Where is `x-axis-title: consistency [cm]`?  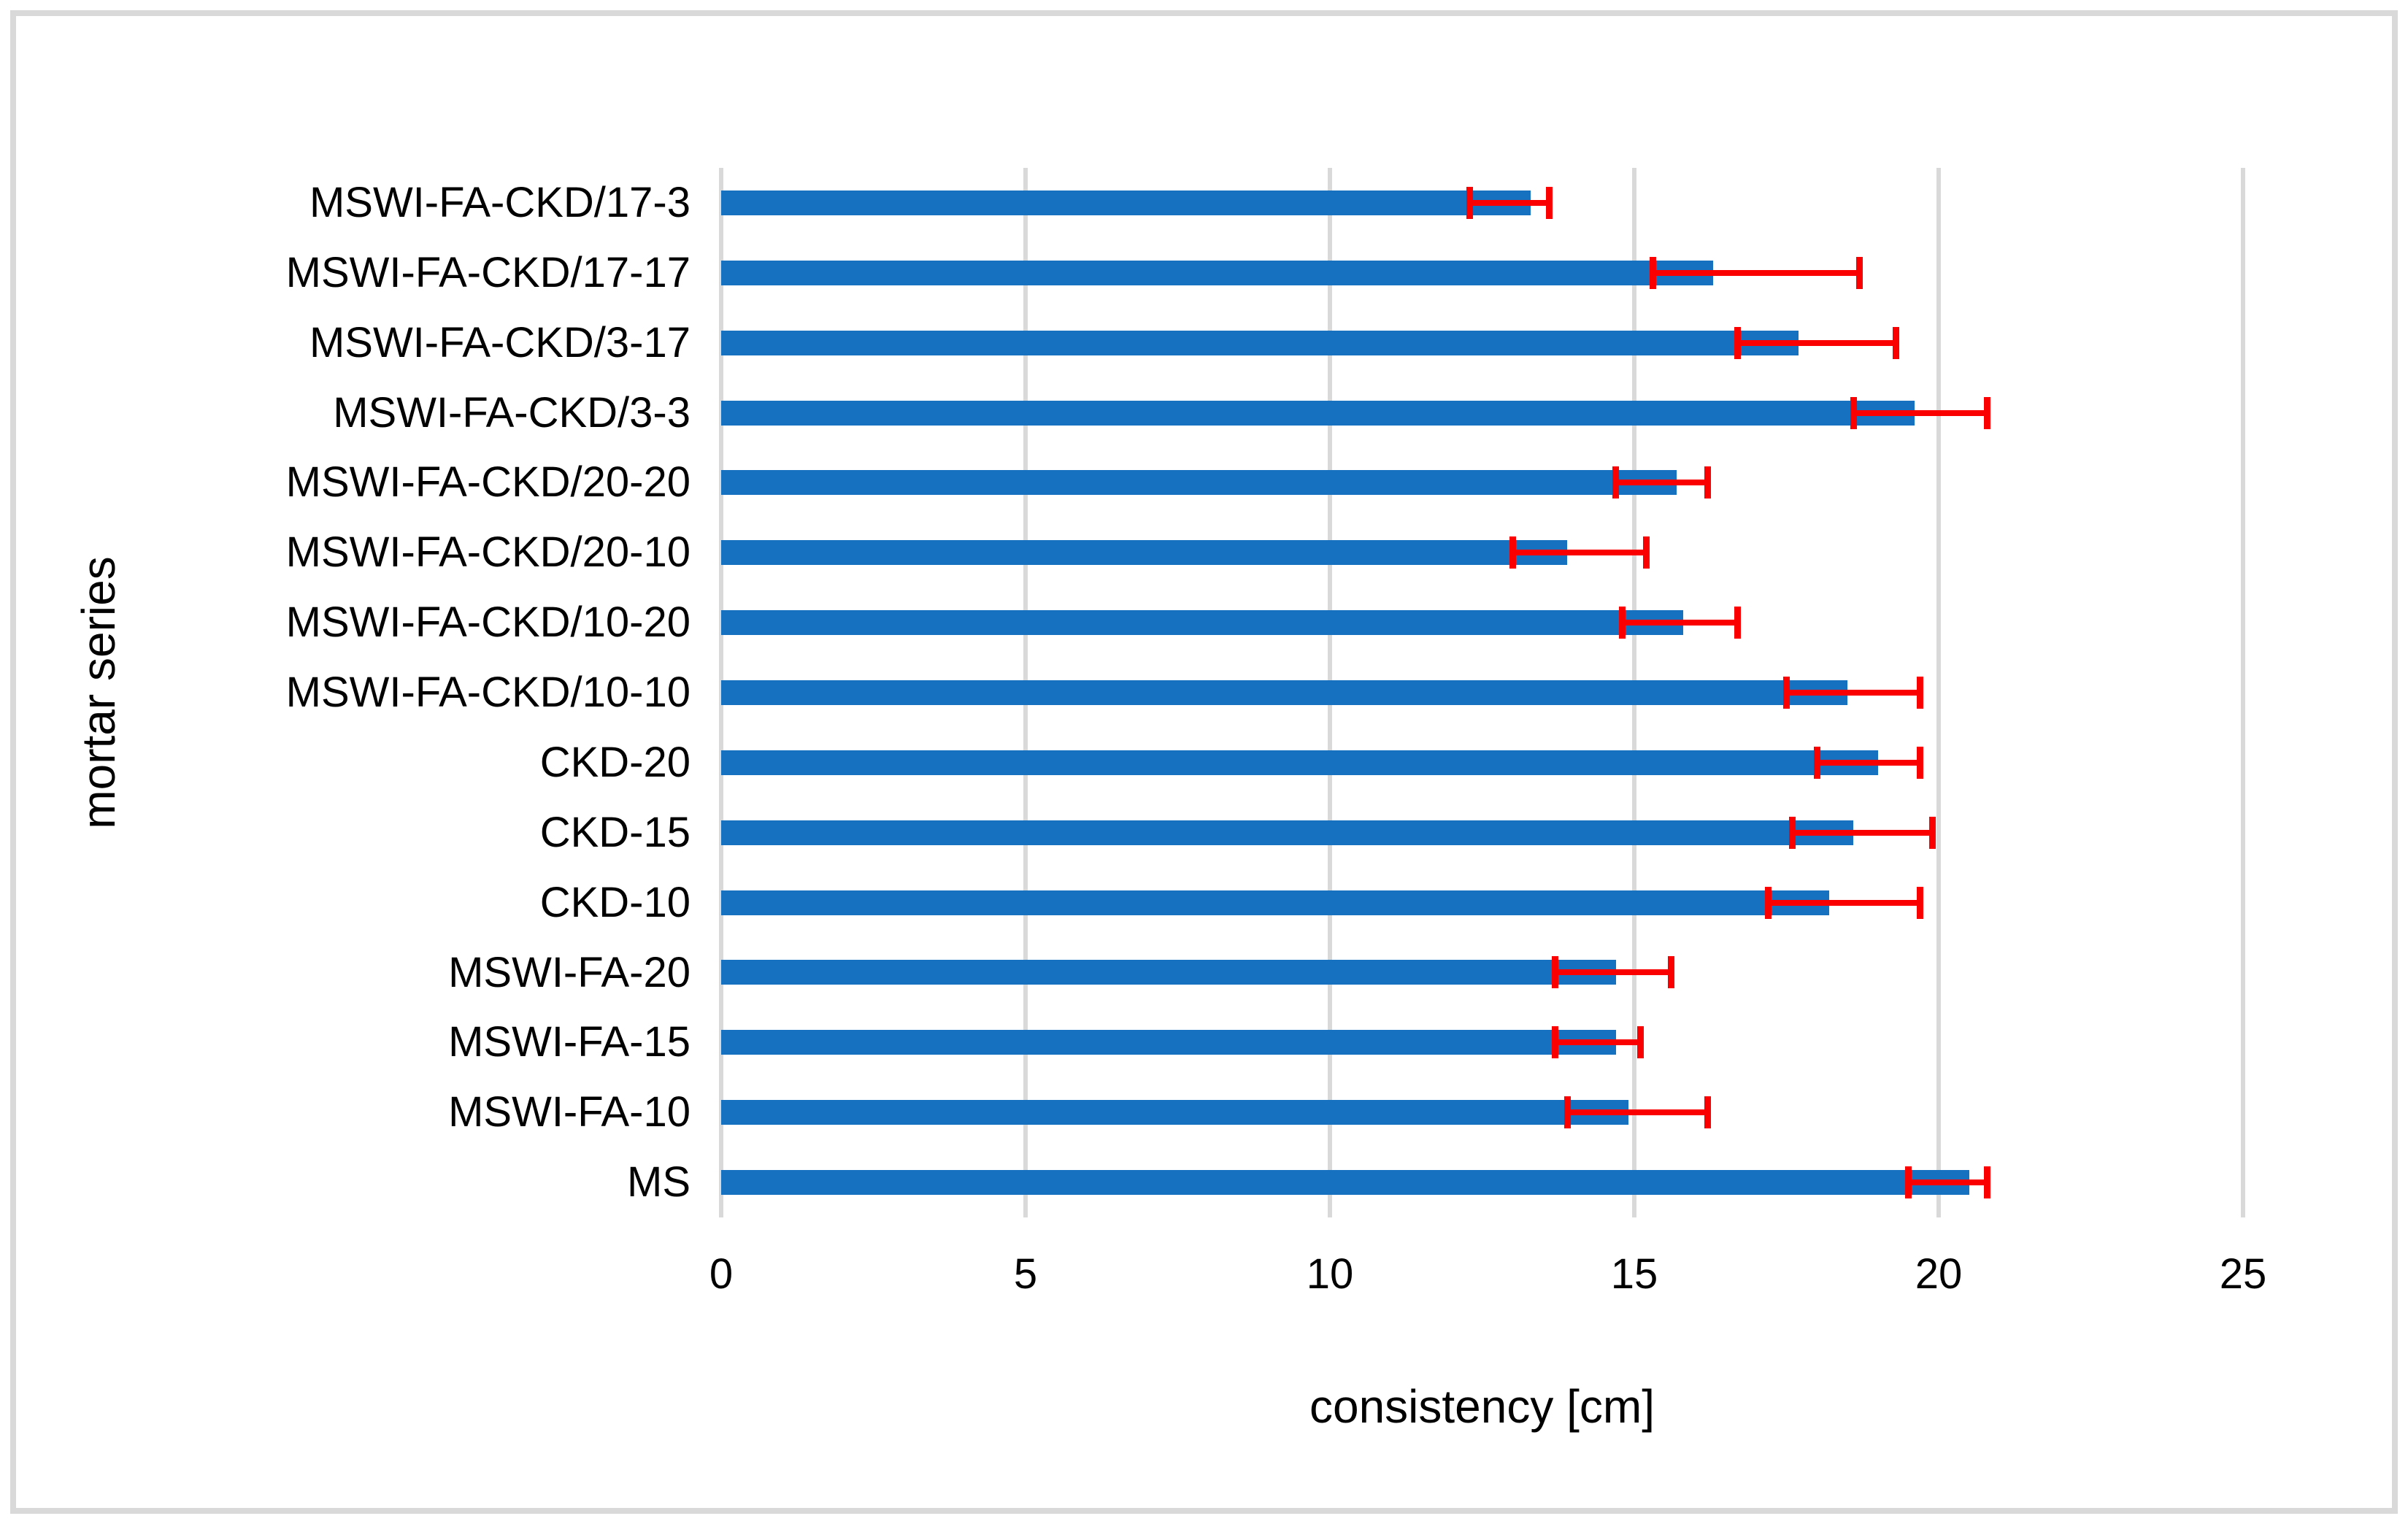 x-axis-title: consistency [cm] is located at coordinates (1482, 1406).